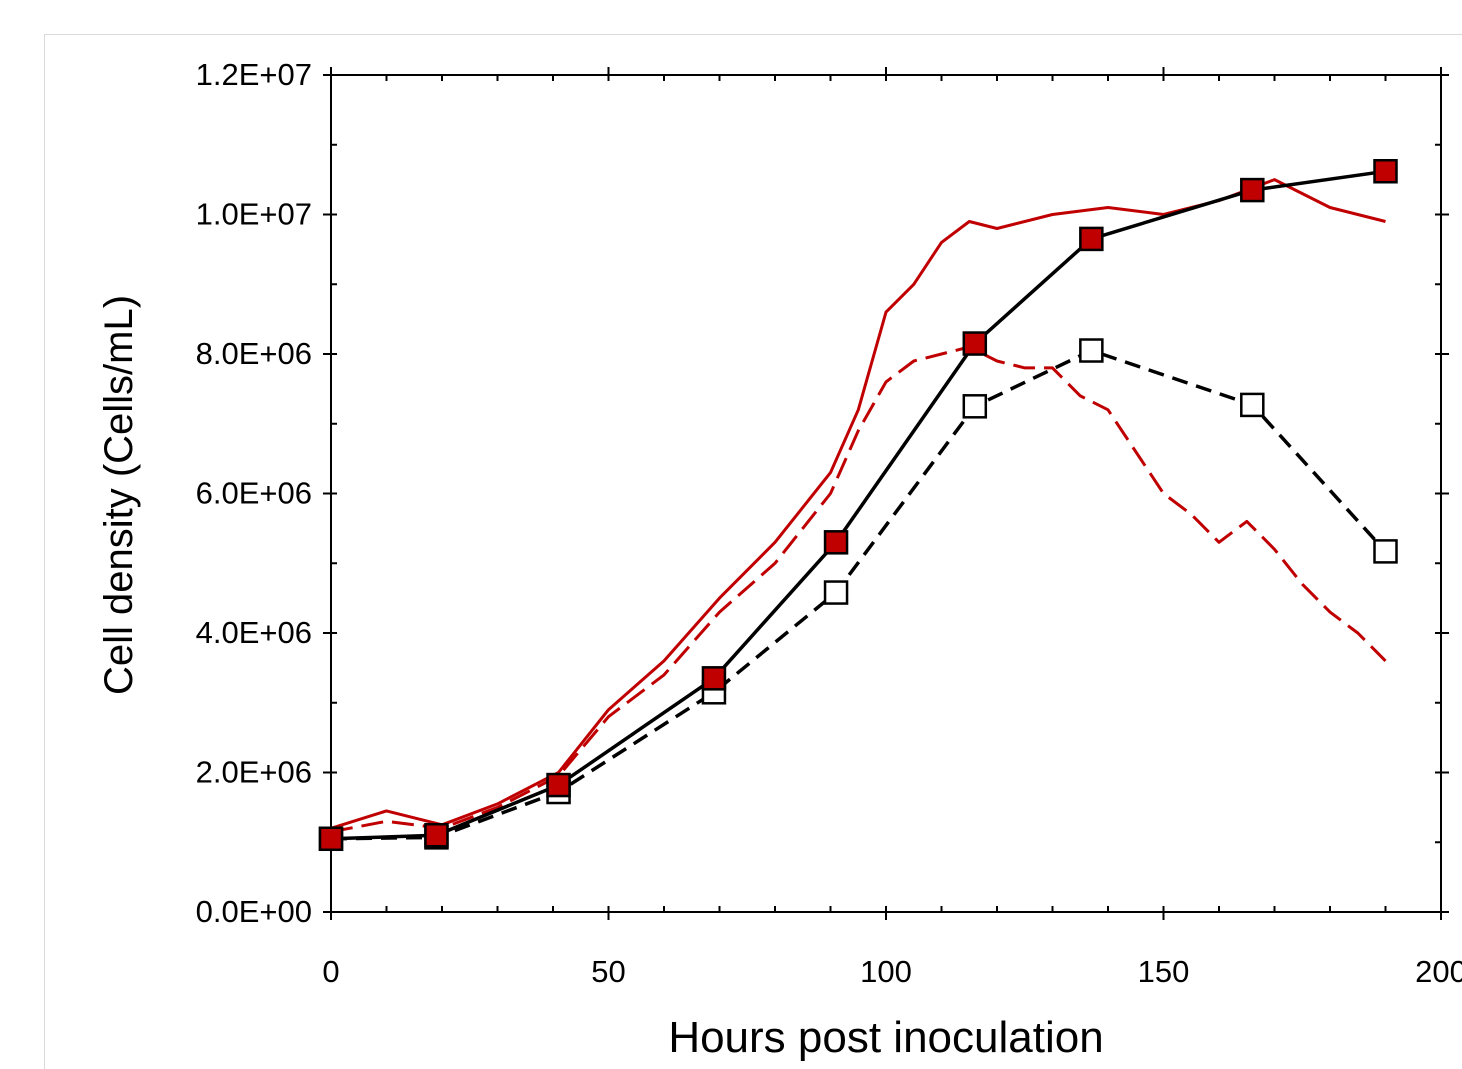  What do you see at coordinates (254, 214) in the screenshot?
I see `y-tick-label: 1.0E+07` at bounding box center [254, 214].